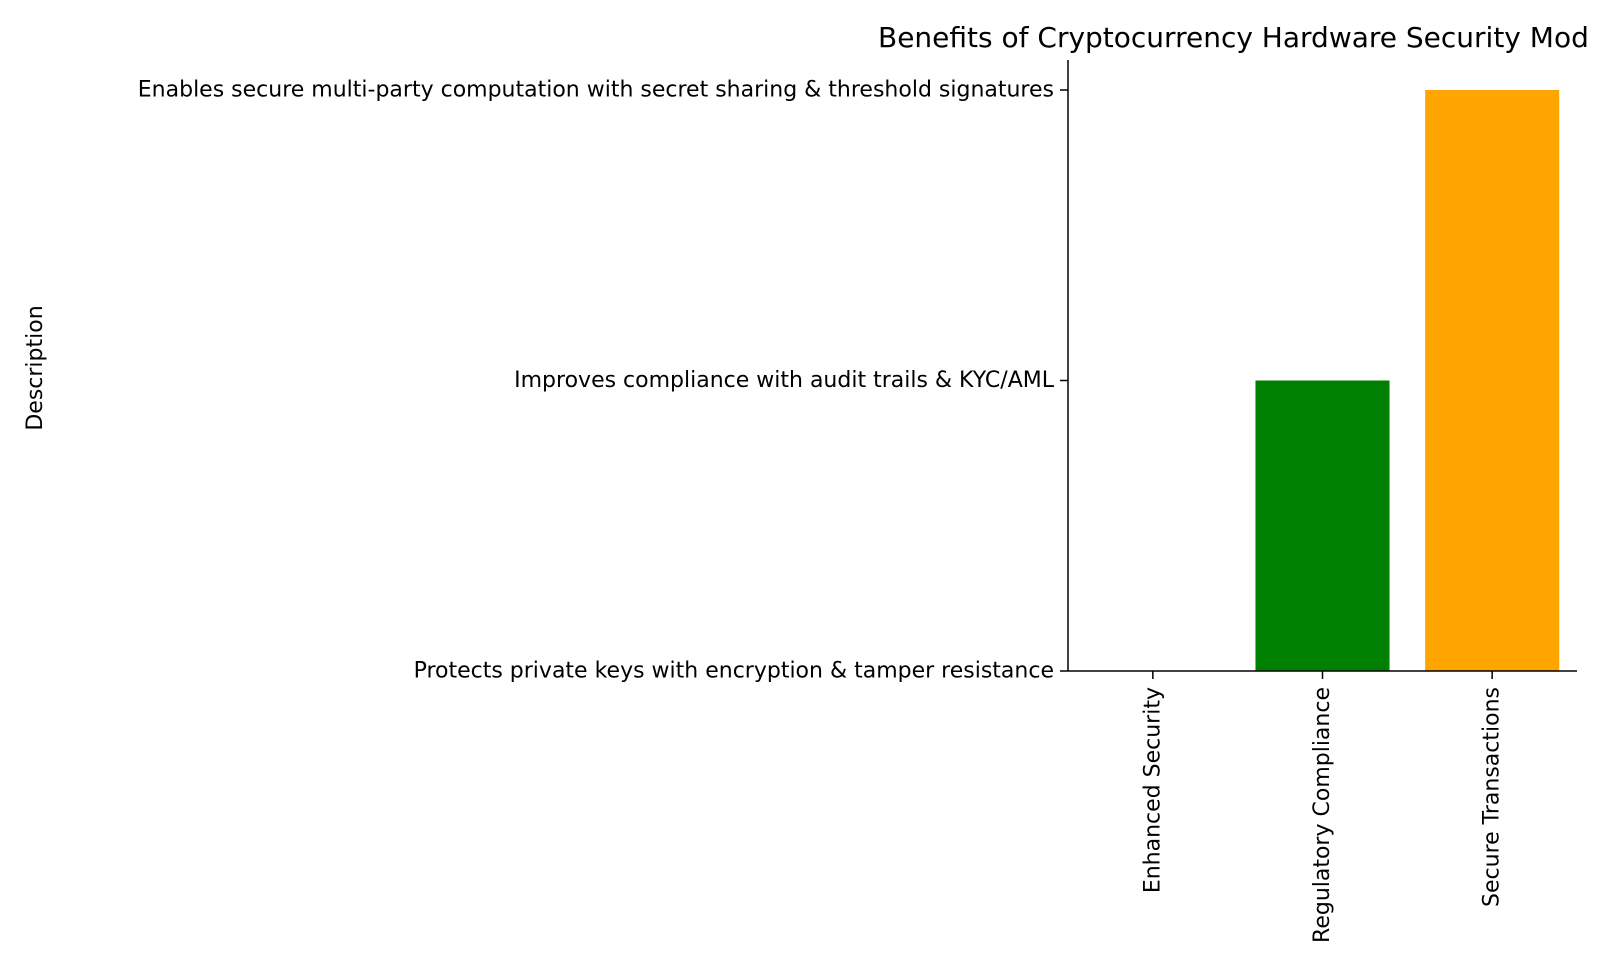 The width and height of the screenshot is (1600, 960). I want to click on x-tick-label: Regulatory Compliance, so click(1322, 815).